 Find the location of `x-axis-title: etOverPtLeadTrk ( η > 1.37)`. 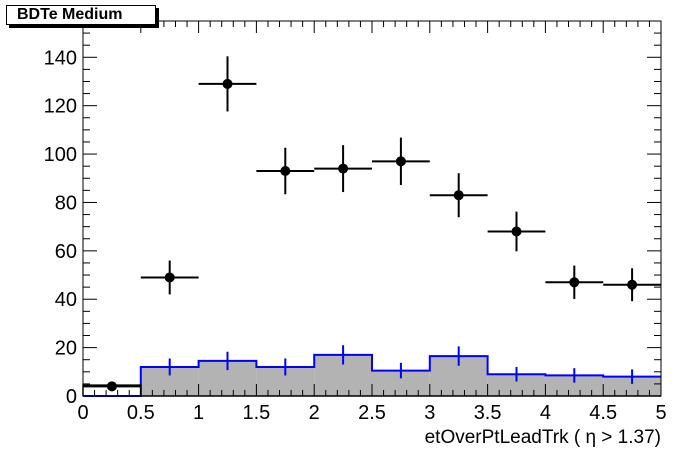

x-axis-title: etOverPtLeadTrk ( η > 1.37) is located at coordinates (543, 437).